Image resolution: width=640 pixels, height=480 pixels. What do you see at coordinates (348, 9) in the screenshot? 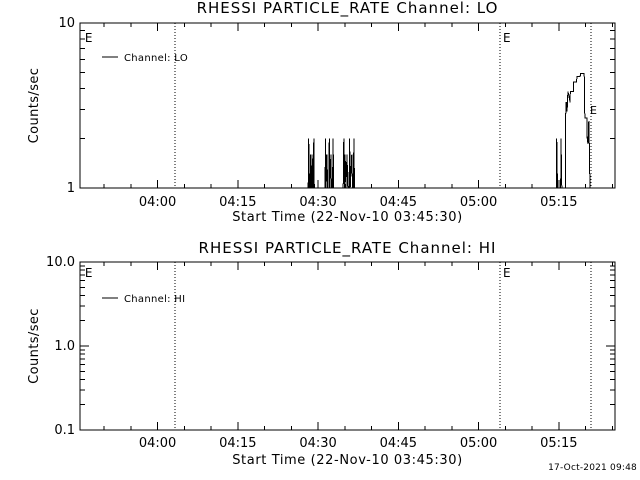
I see `chart-title: RHESSI PARTICLE_RATE Channel: LO` at bounding box center [348, 9].